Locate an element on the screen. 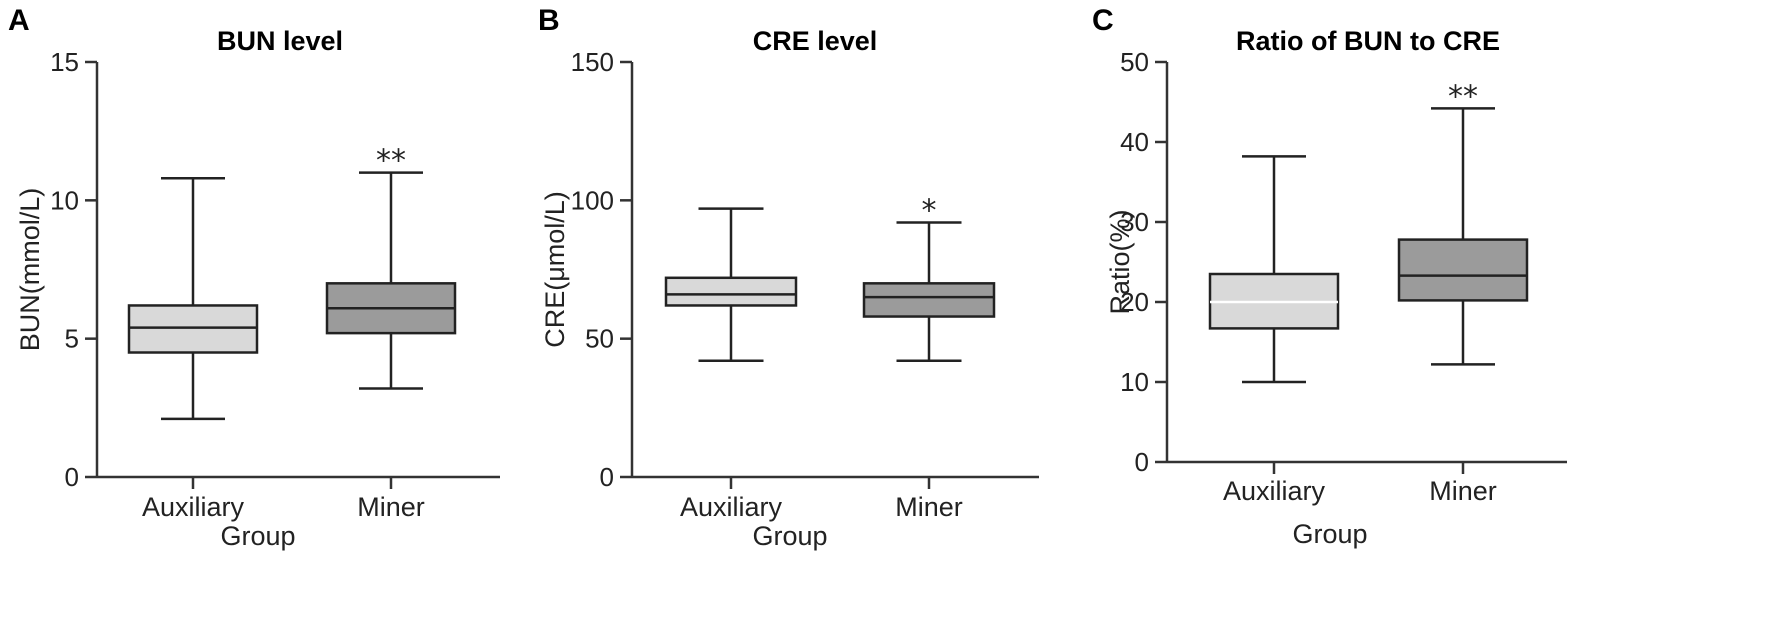 This screenshot has height=627, width=1774. chart-title: BUN level is located at coordinates (280, 41).